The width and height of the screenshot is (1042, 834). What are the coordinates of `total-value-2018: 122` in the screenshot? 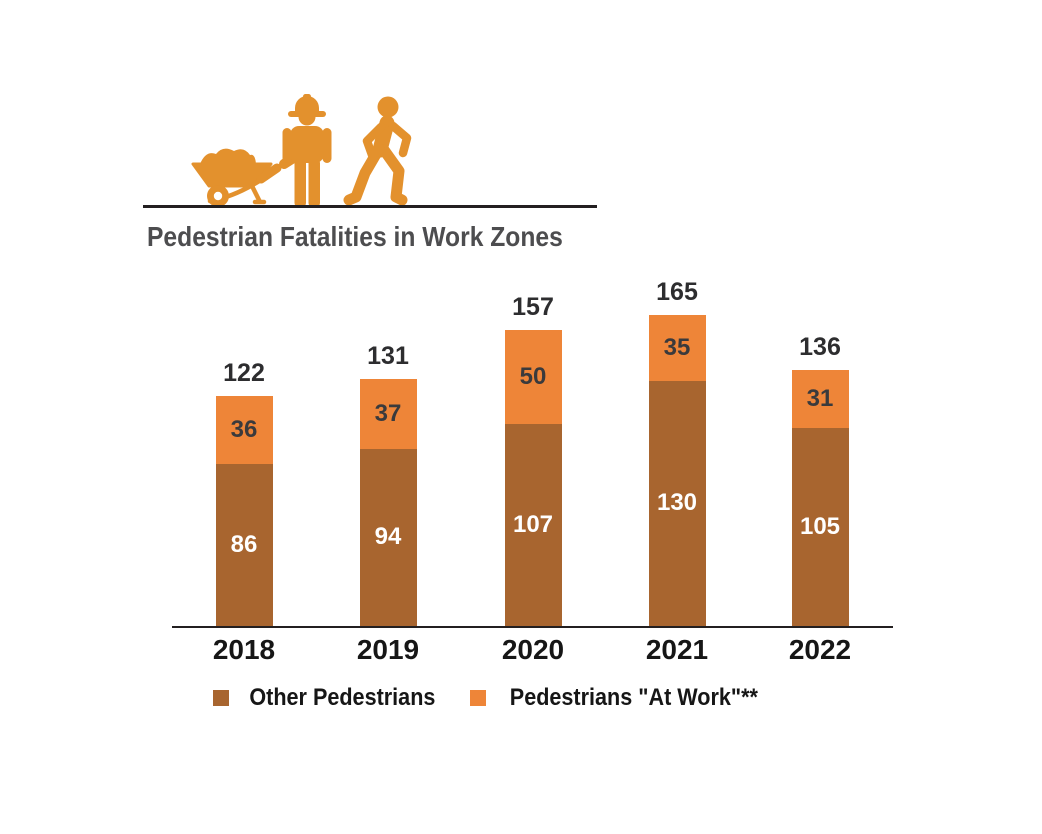 It's located at (244, 373).